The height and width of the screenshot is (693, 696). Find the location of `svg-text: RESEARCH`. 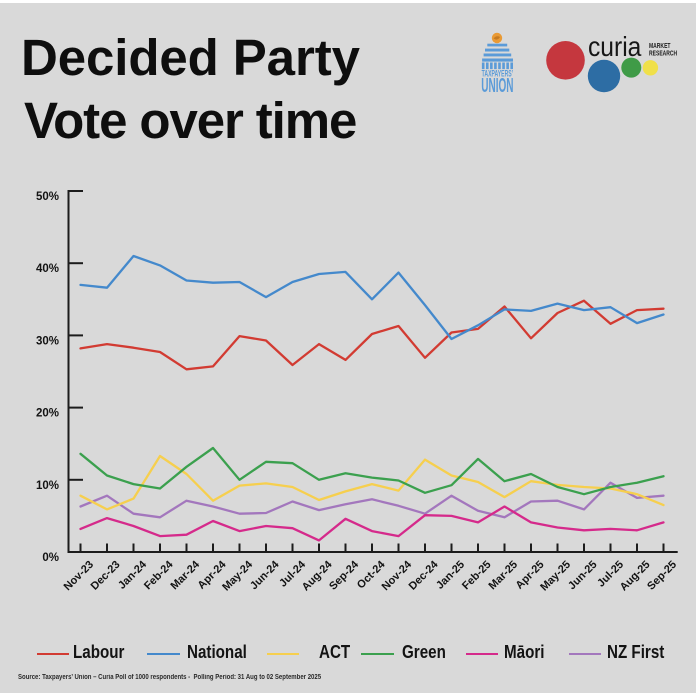

svg-text: RESEARCH is located at coordinates (663, 54).